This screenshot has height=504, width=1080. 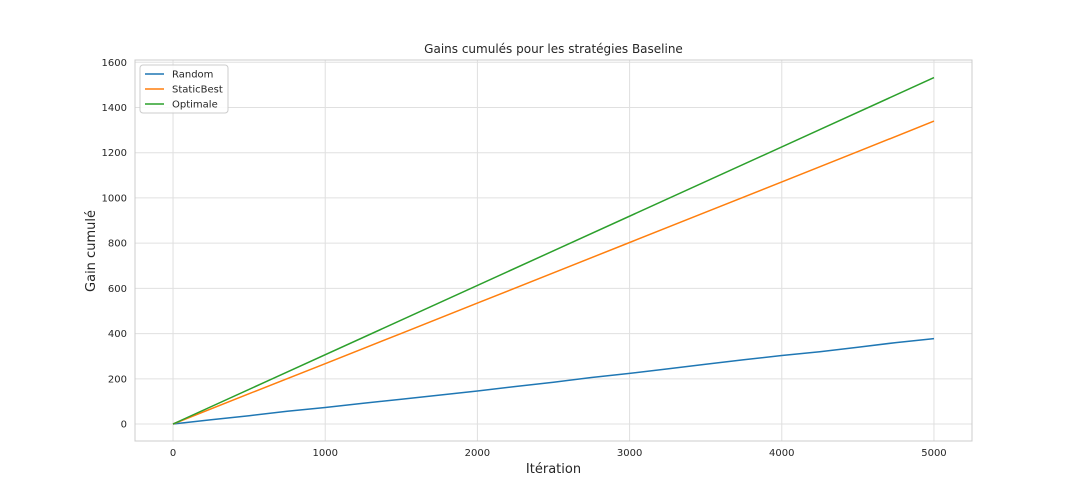 I want to click on series-line-random, so click(x=553, y=381).